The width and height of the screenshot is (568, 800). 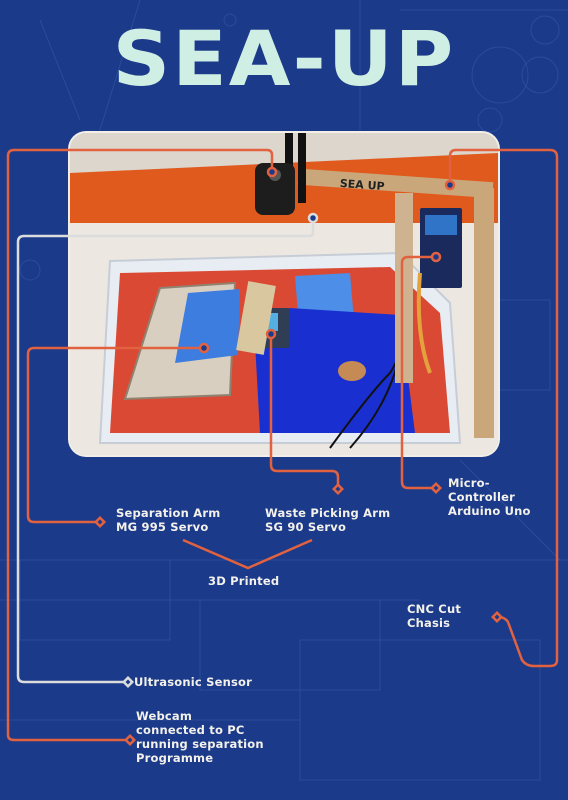 What do you see at coordinates (328, 520) in the screenshot?
I see `label-waste-picking-arm: Waste Picking Arm SG 90 Servo` at bounding box center [328, 520].